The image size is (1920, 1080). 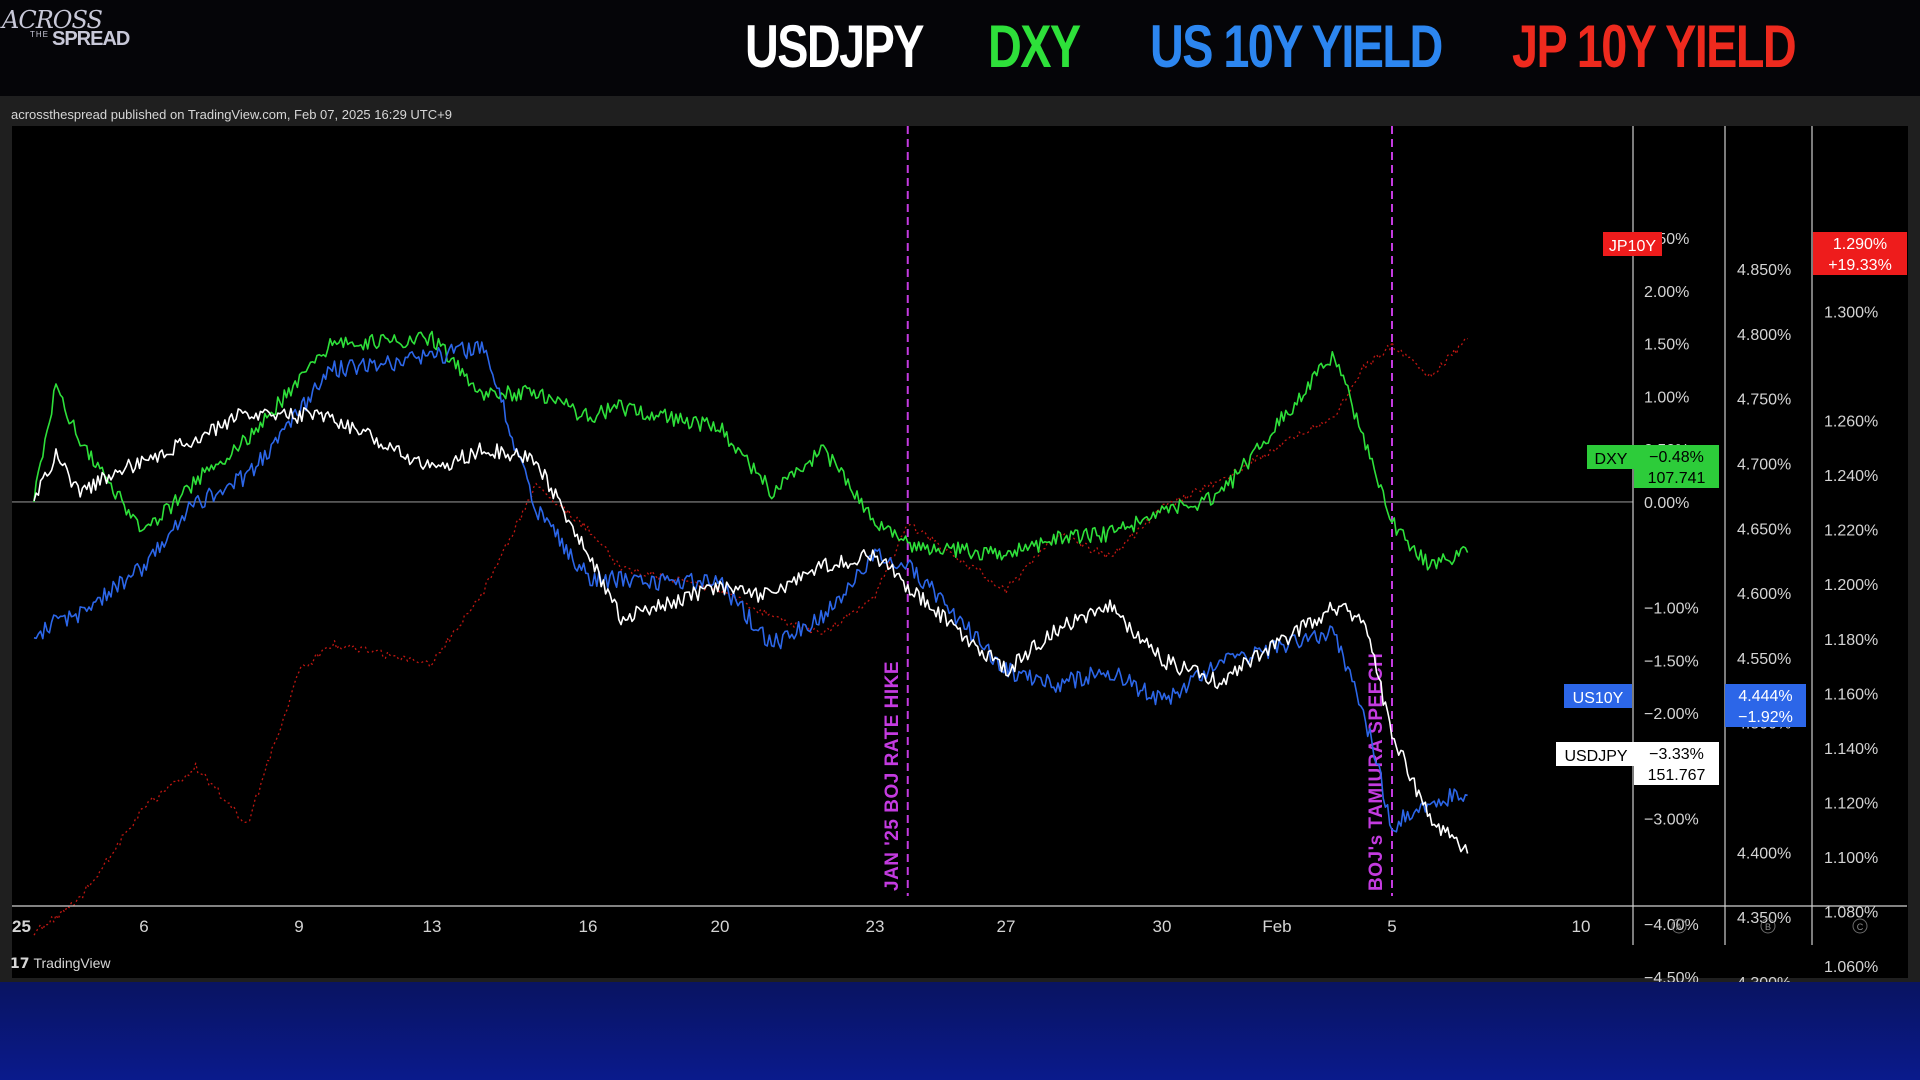 I want to click on title-jp10y: JP 10Y YIELD, so click(x=1654, y=46).